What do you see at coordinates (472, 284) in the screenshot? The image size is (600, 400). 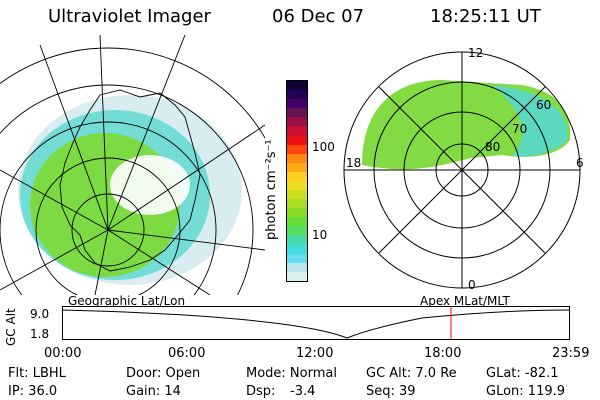 I see `mlt-label-0: 0` at bounding box center [472, 284].